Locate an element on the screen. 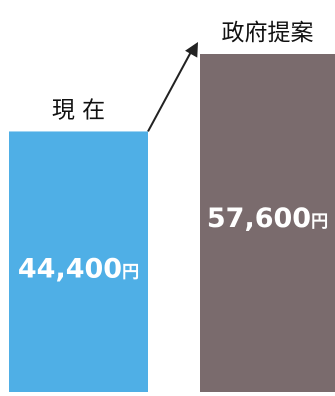 Image resolution: width=335 pixels, height=396 pixels. value-unit-2: 円 is located at coordinates (319, 222).